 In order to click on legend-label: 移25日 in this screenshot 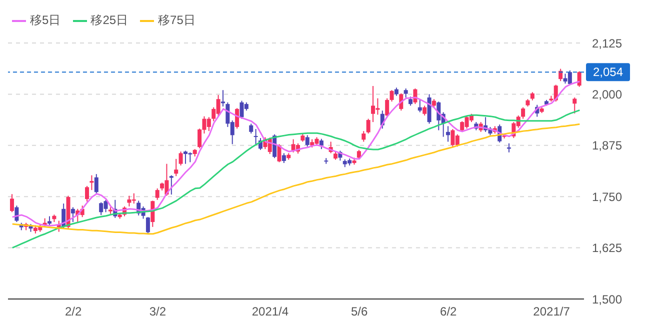, I will do `click(109, 20)`.